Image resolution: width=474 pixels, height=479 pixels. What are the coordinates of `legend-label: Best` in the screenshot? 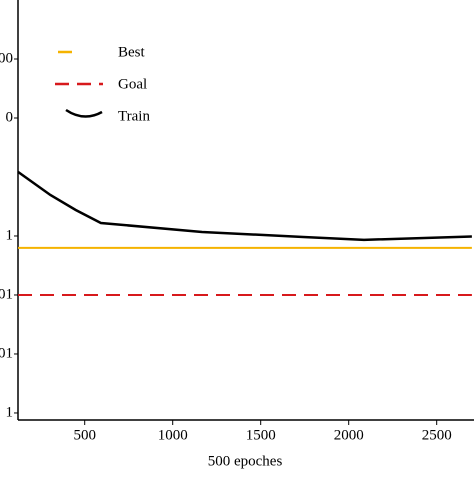 It's located at (132, 52).